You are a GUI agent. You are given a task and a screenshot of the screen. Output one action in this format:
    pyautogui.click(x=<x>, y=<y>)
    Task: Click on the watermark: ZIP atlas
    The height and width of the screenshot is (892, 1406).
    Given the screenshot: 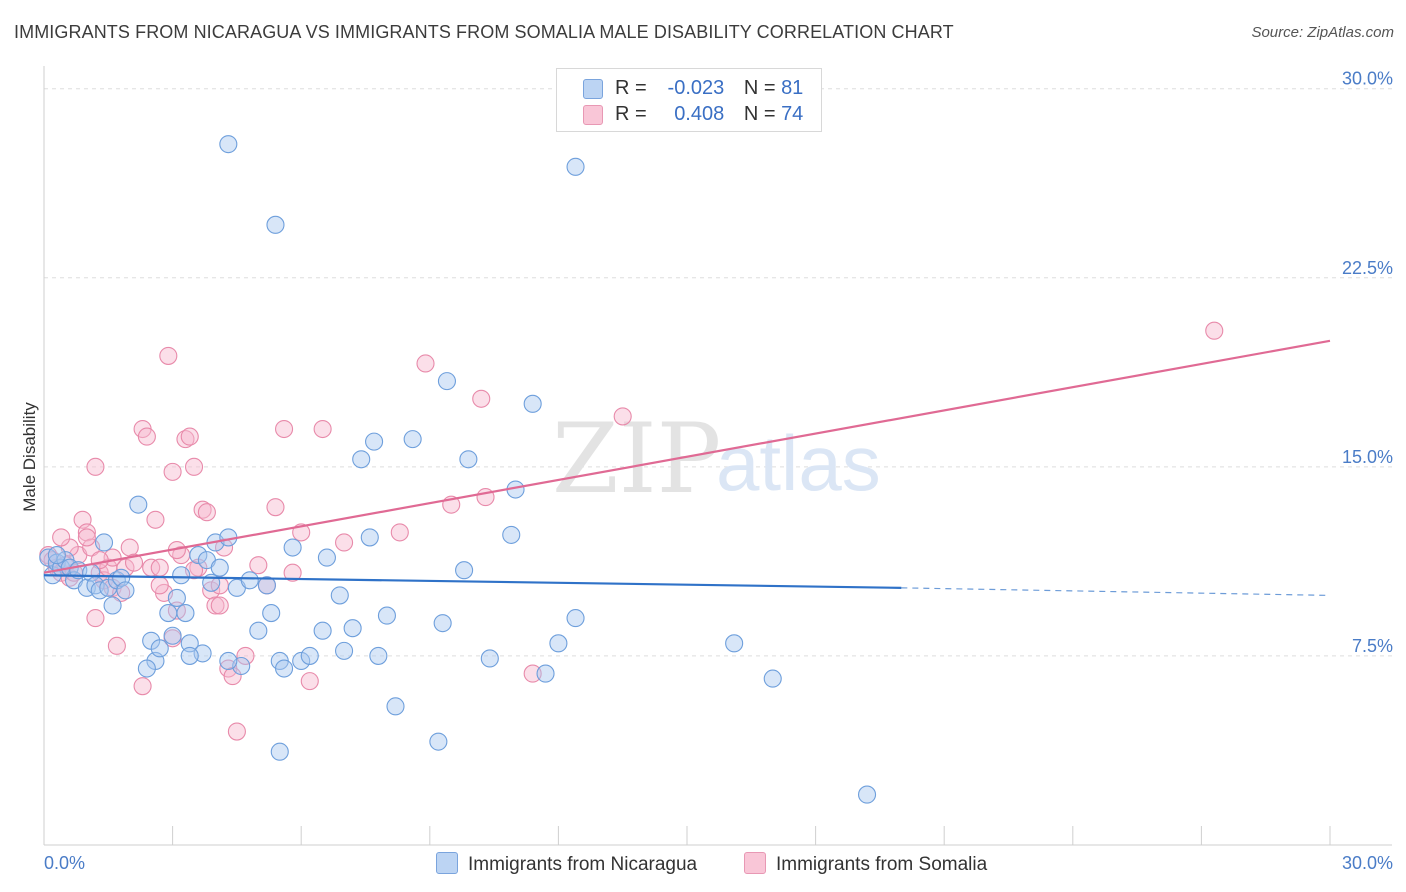 What is the action you would take?
    pyautogui.click(x=716, y=459)
    